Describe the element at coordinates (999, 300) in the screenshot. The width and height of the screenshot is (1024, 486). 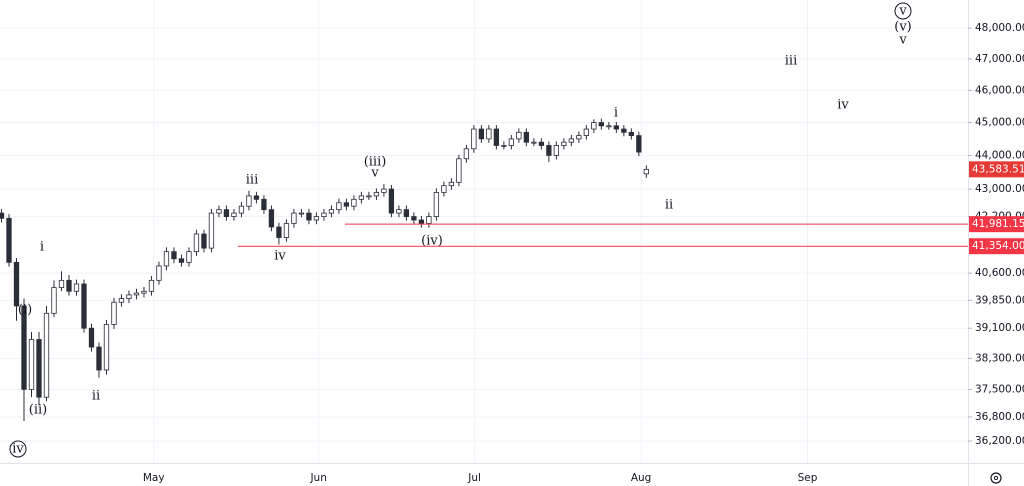
I see `y-tick-label: 39,850.00` at that location.